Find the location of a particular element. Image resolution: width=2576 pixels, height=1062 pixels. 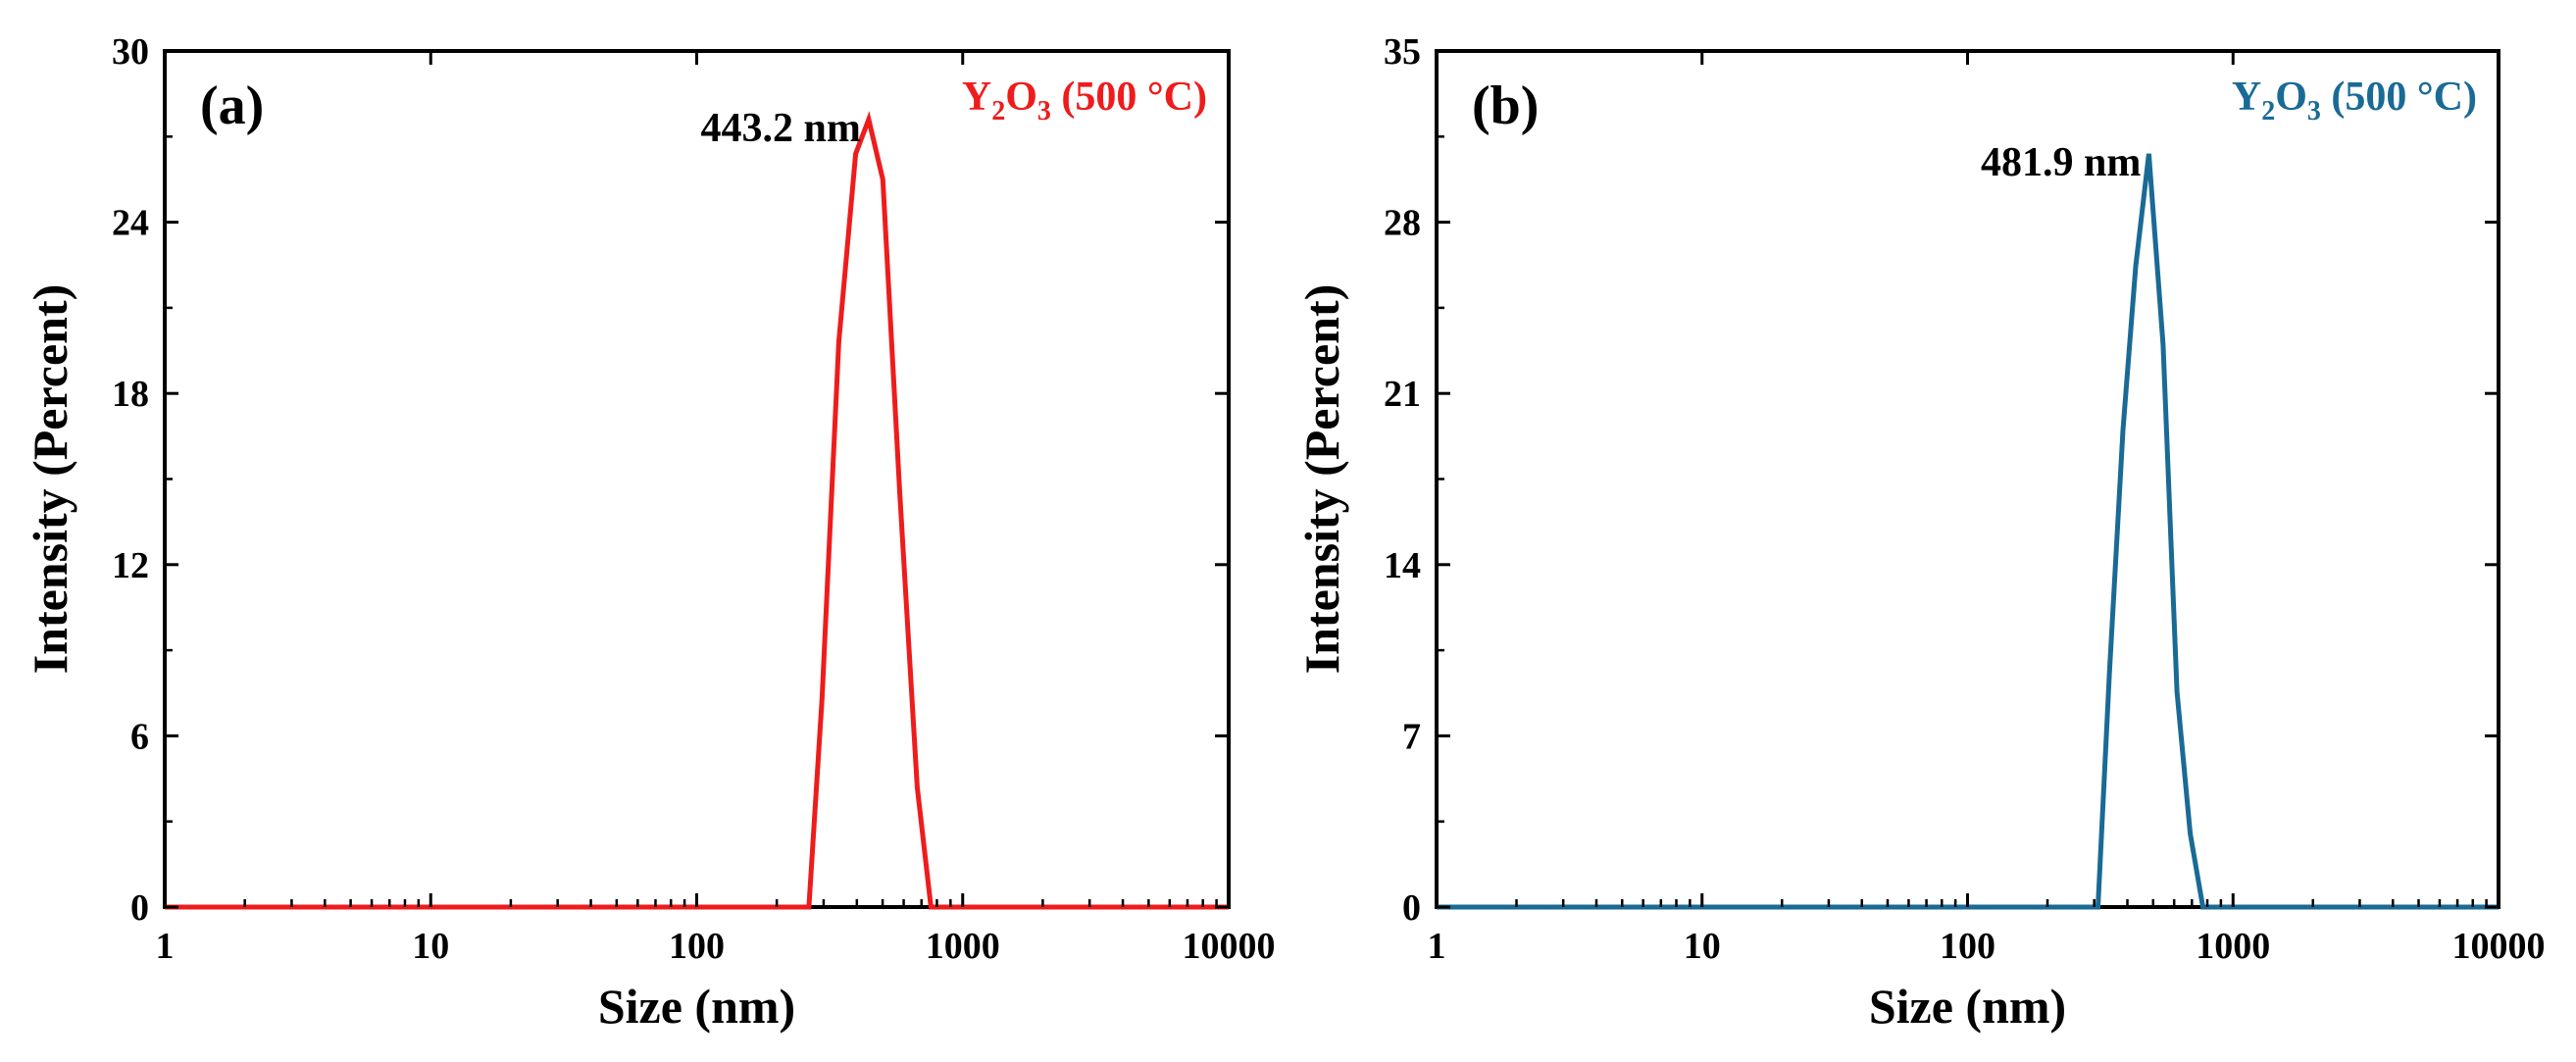

y-tick-label: 14 is located at coordinates (1403, 565).